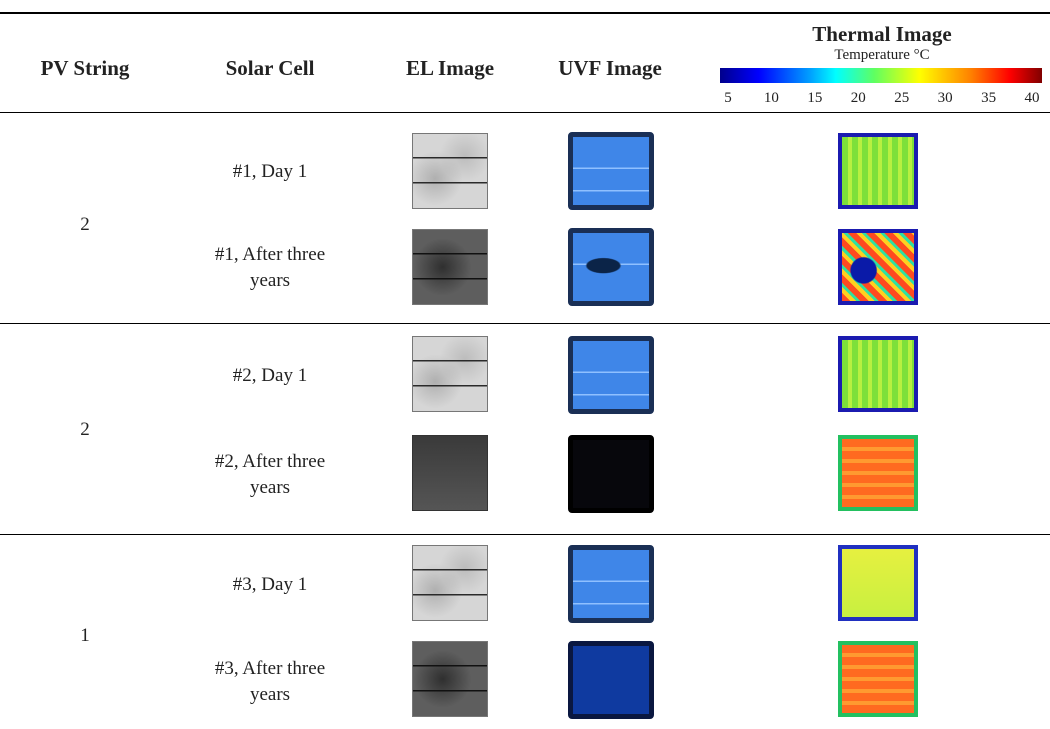  What do you see at coordinates (270, 375) in the screenshot?
I see `solar-cell: #2, Day 1` at bounding box center [270, 375].